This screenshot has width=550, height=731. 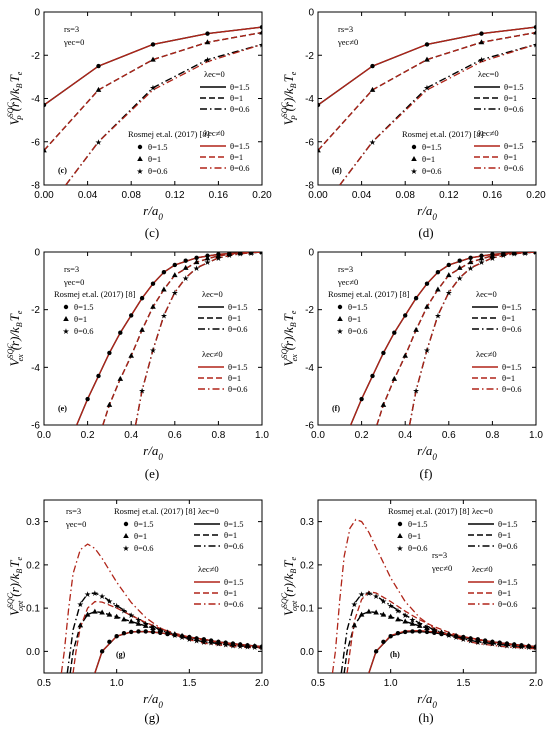 What do you see at coordinates (318, 435) in the screenshot?
I see `x-tick-label: 0.0` at bounding box center [318, 435].